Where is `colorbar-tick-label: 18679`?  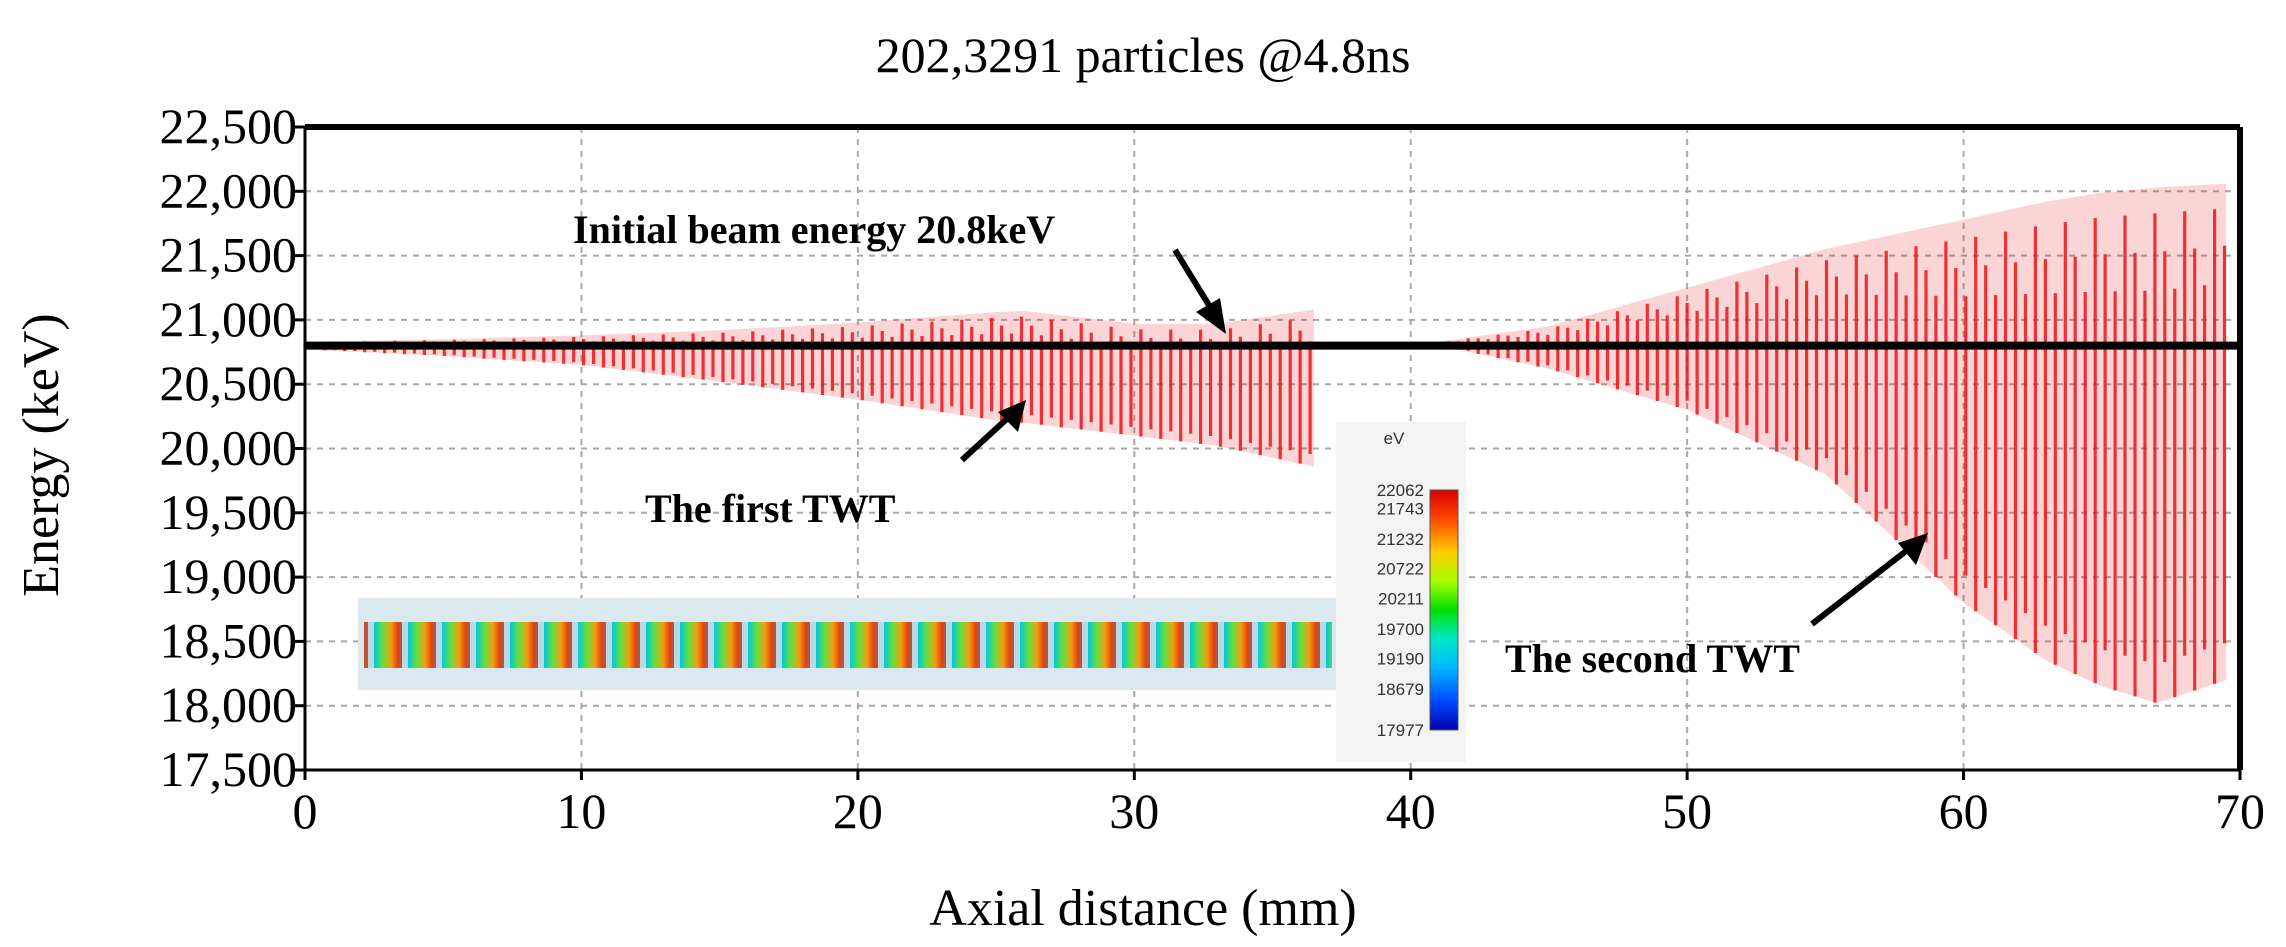
colorbar-tick-label: 18679 is located at coordinates (1400, 689).